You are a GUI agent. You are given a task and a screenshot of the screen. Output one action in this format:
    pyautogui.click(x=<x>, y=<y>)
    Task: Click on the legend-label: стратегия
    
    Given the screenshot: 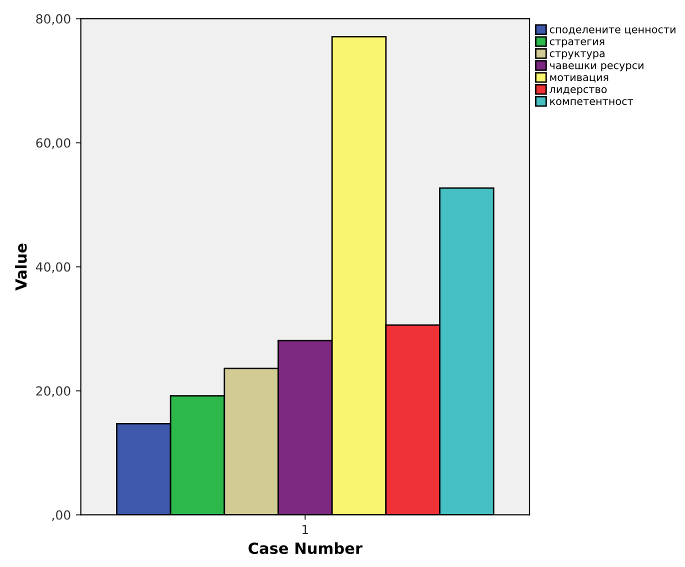 What is the action you would take?
    pyautogui.click(x=577, y=43)
    